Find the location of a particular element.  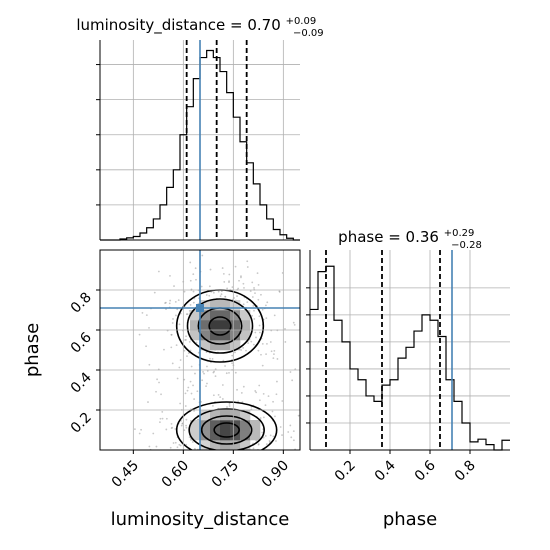

y-tick-label-phase: 0.2 is located at coordinates (81, 423).